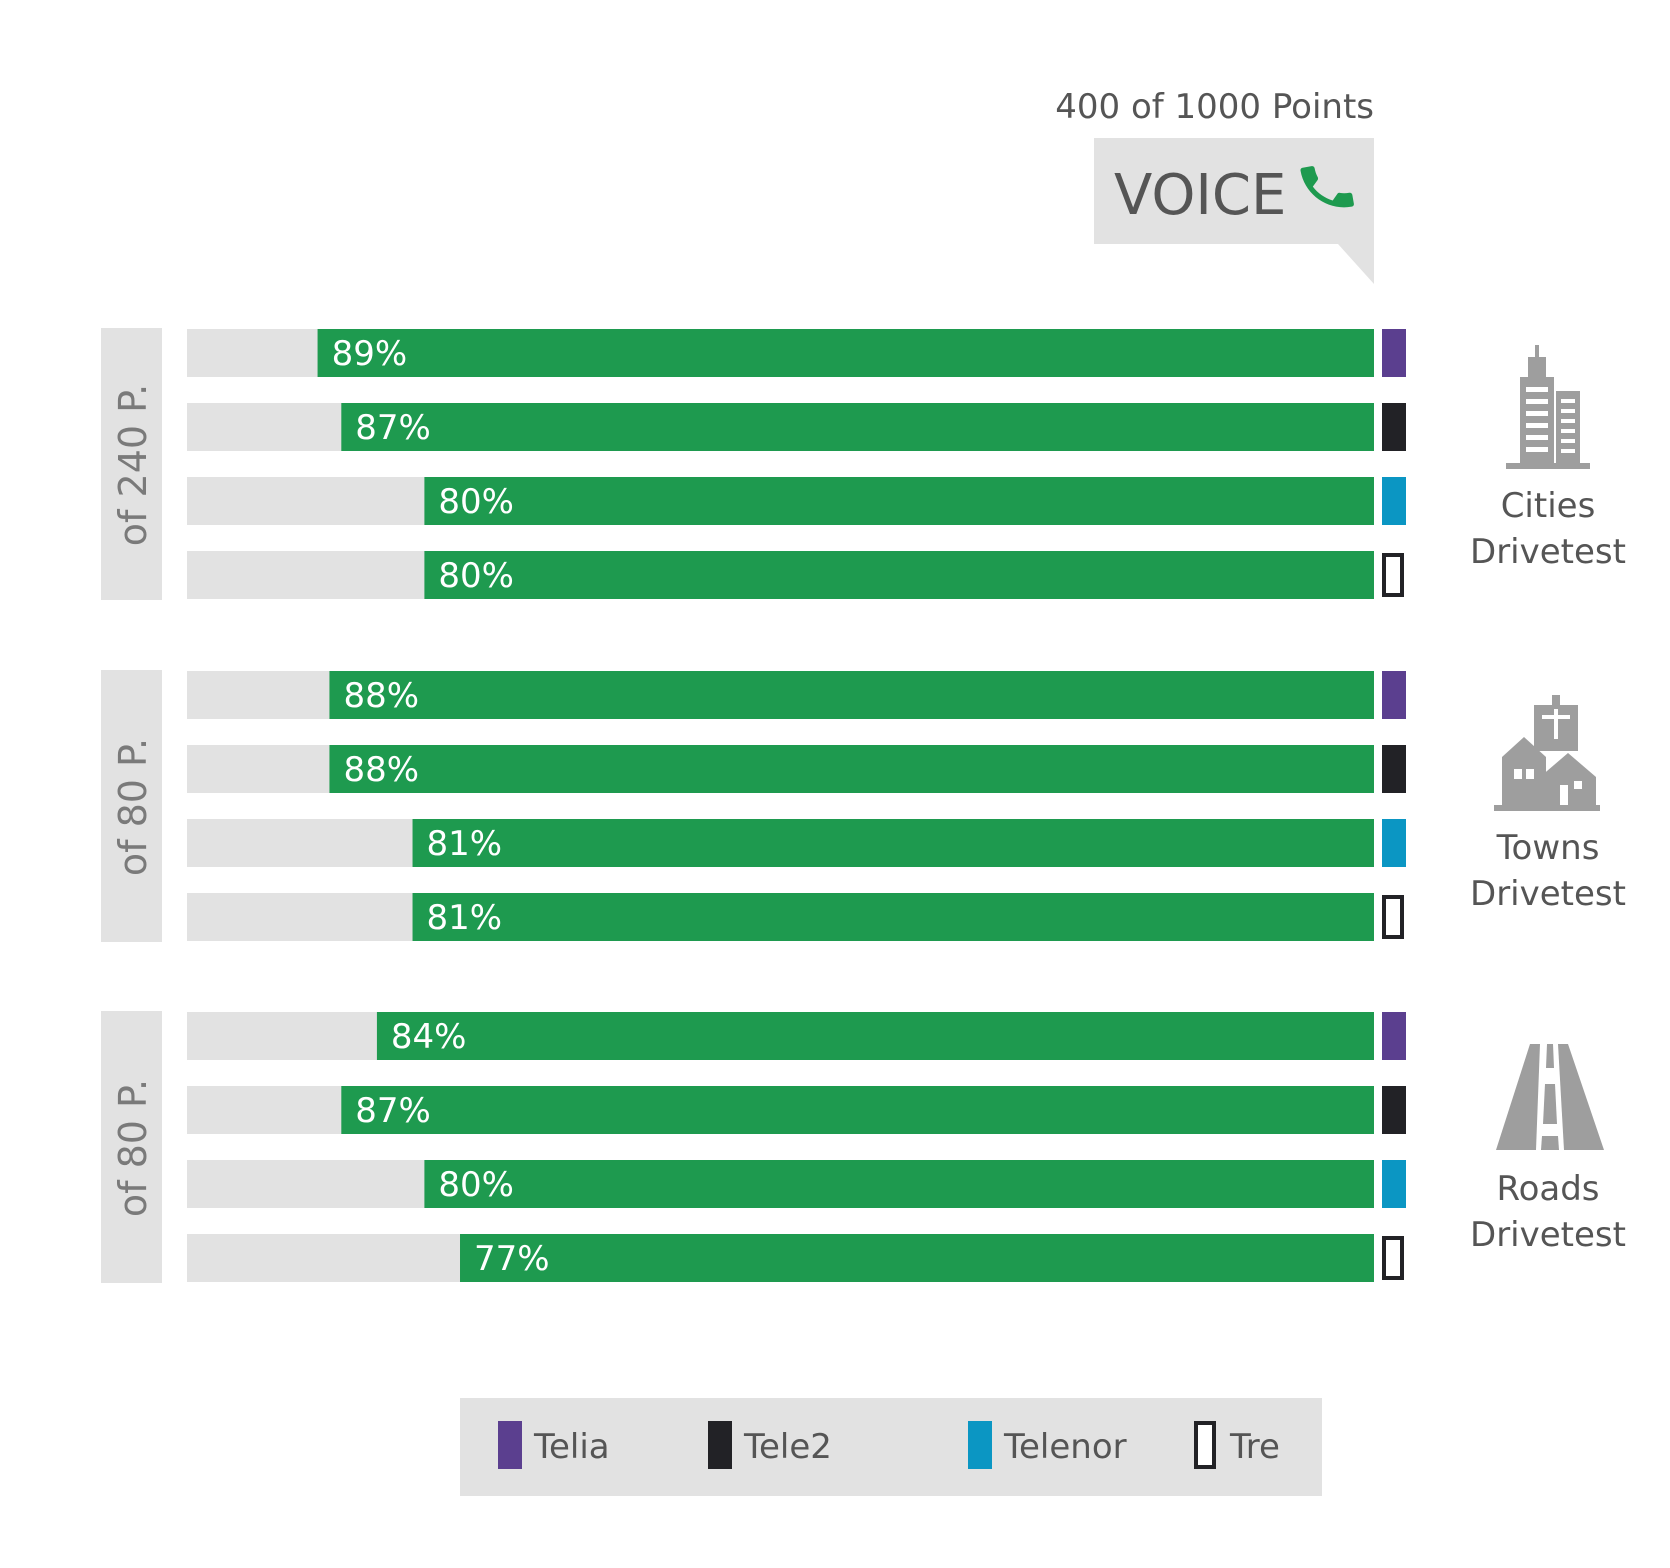 The image size is (1670, 1568). I want to click on legend: Telia Tele2 Telenor Tre, so click(891, 1447).